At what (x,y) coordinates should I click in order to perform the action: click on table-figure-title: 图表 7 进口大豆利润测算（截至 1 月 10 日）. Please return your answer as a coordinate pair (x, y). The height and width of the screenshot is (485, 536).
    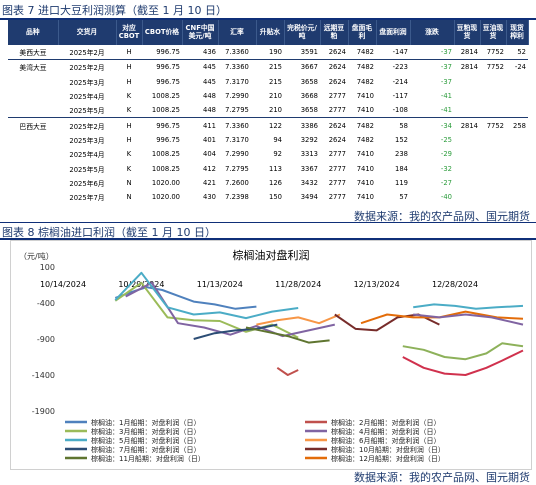
    Looking at the image, I should click on (114, 10).